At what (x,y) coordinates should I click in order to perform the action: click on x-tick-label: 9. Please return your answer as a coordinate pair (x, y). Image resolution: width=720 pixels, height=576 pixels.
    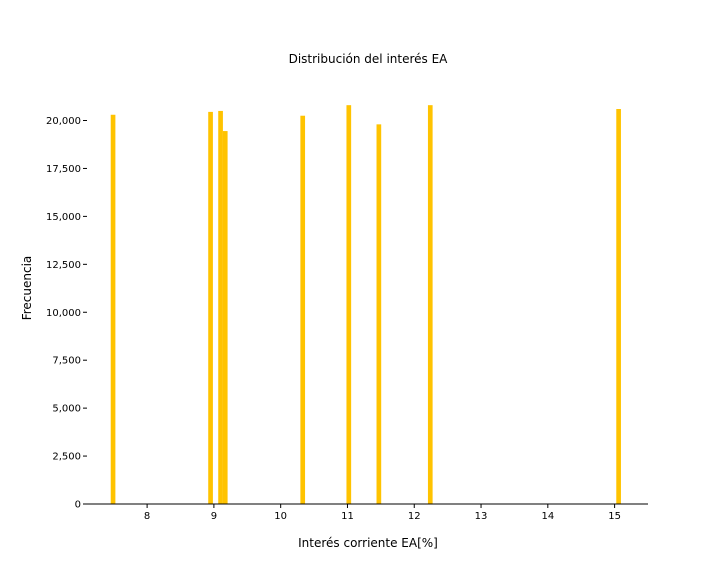
    Looking at the image, I should click on (214, 516).